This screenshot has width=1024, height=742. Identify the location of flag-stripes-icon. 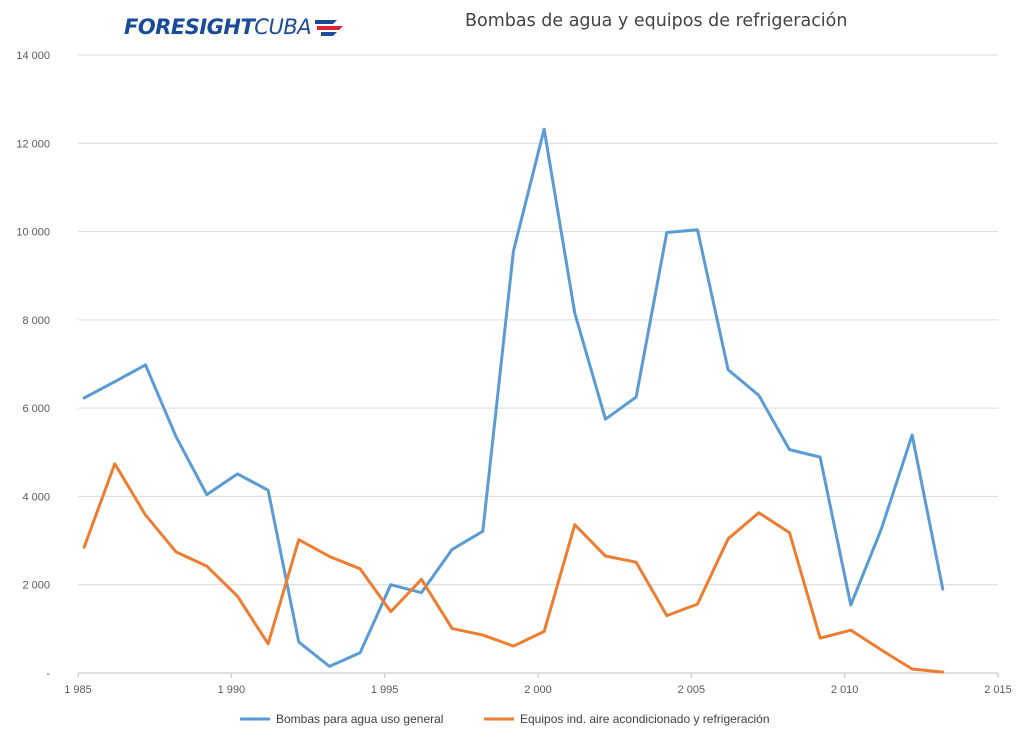
(329, 28).